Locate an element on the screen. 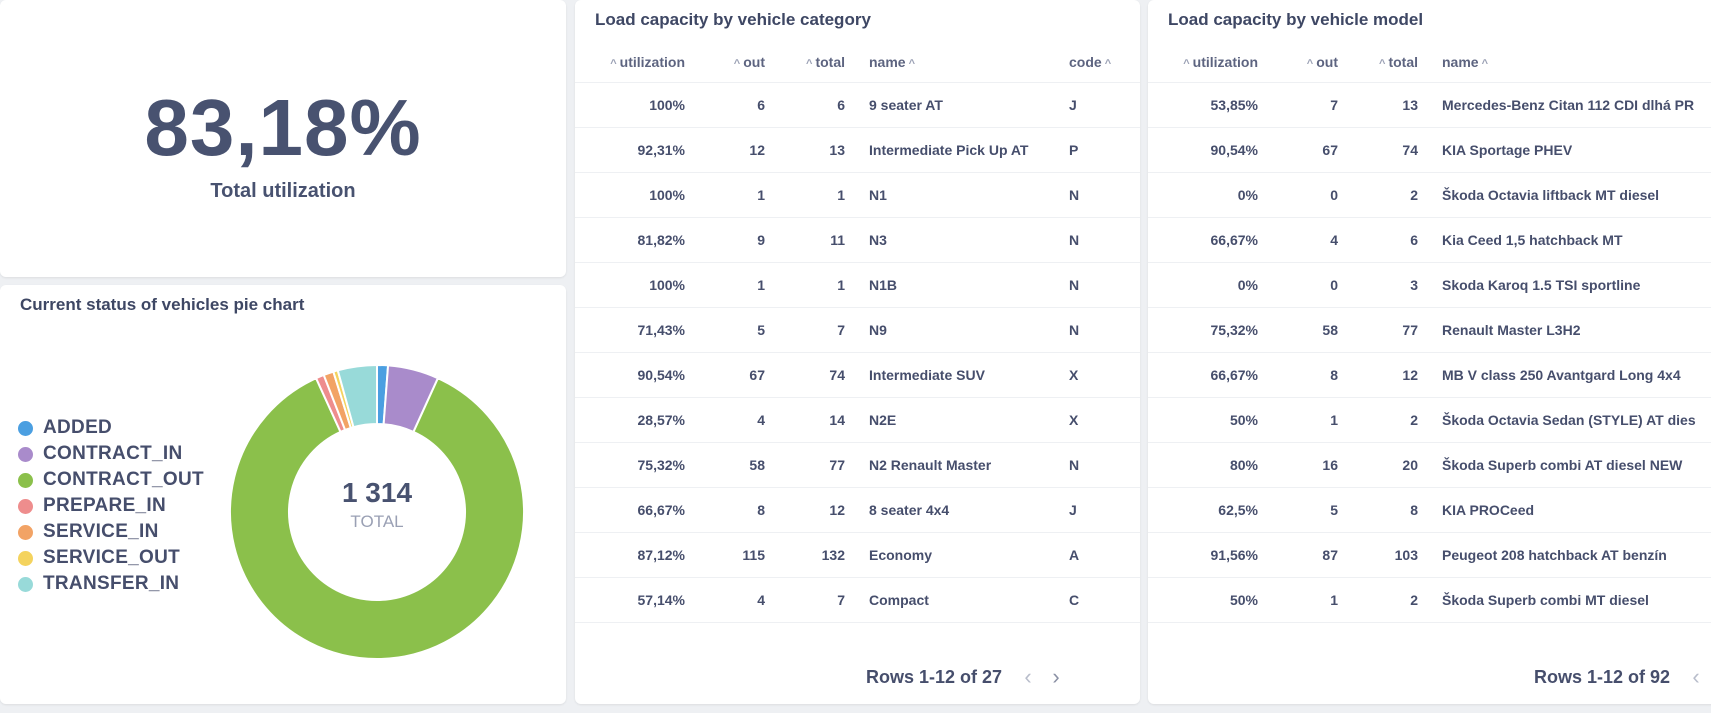 The image size is (1711, 713). cell-code: X is located at coordinates (1104, 375).